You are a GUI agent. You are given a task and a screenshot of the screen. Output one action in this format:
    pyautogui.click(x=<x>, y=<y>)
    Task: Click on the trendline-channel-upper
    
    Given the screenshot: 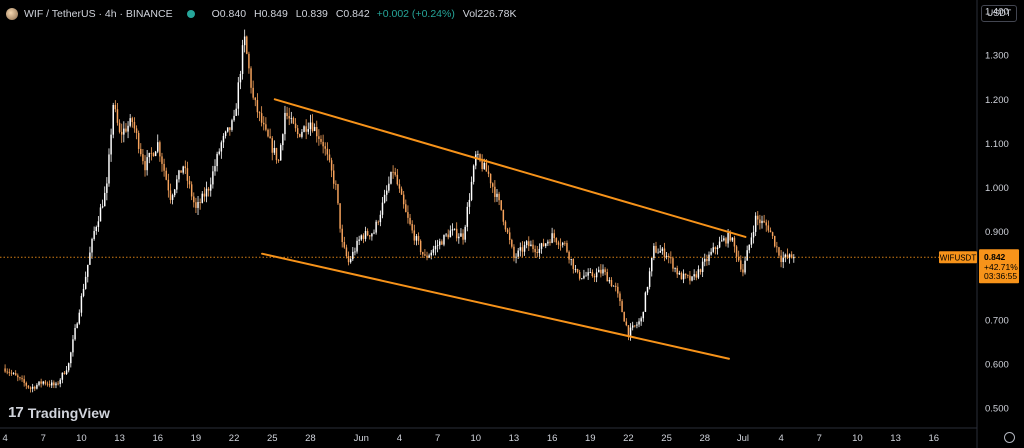 What is the action you would take?
    pyautogui.click(x=510, y=168)
    